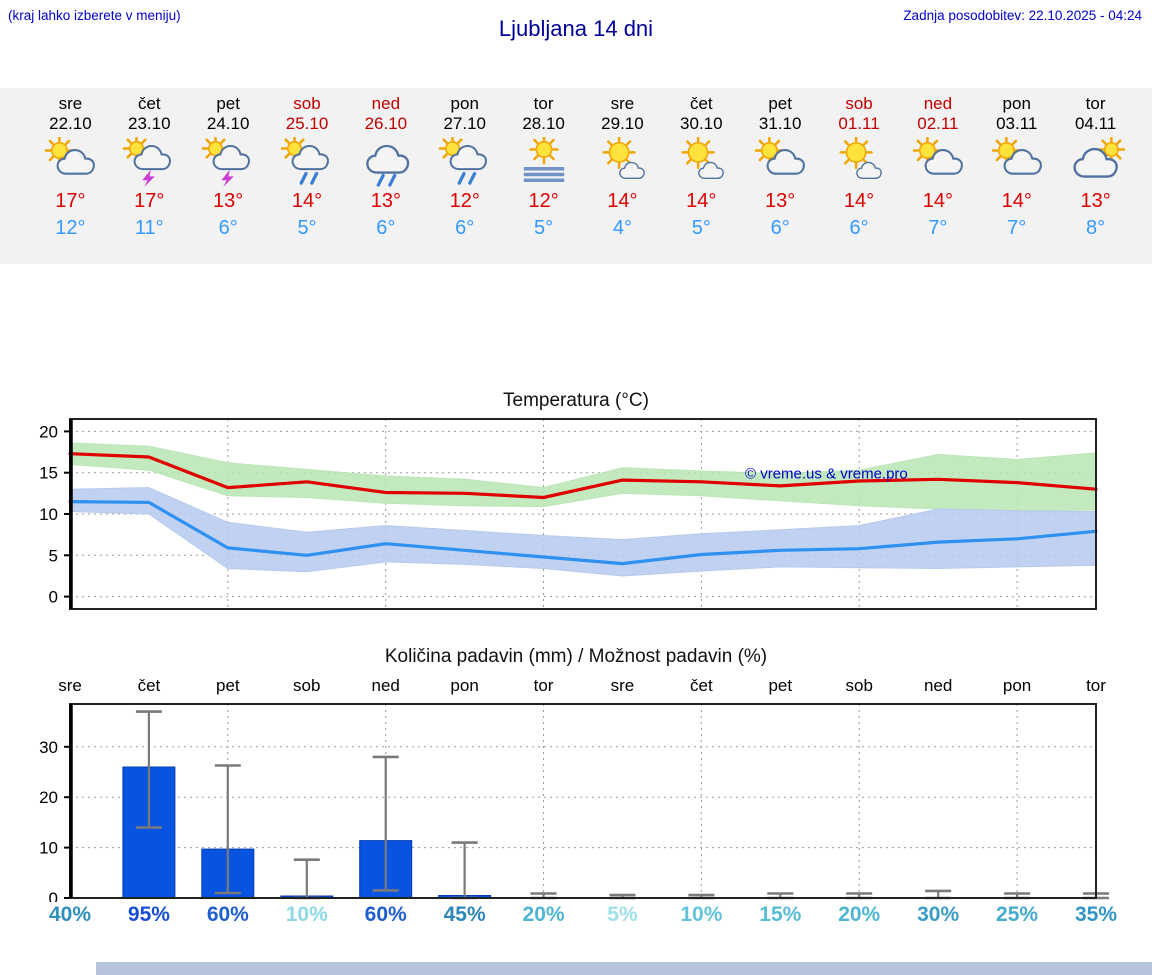 The width and height of the screenshot is (1152, 975). I want to click on day-name: sob, so click(307, 103).